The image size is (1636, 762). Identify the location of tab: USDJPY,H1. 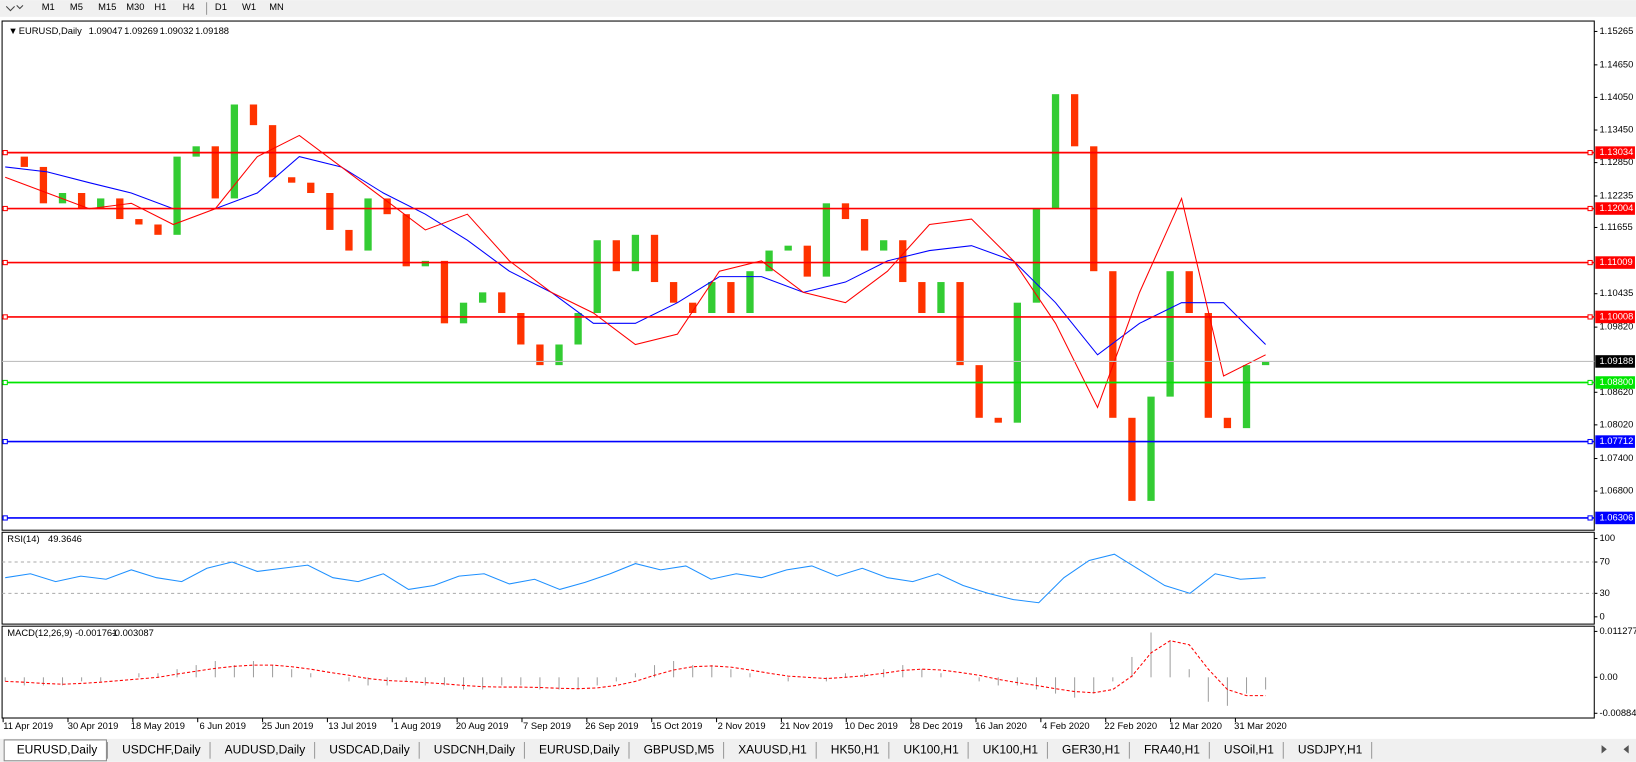
(1330, 750).